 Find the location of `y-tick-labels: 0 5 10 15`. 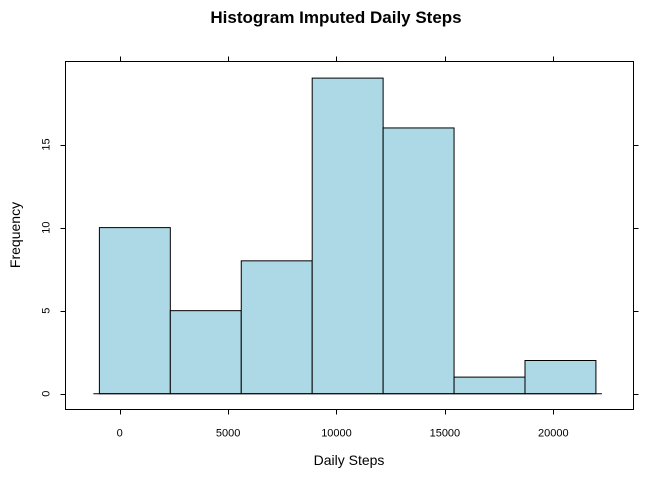

y-tick-labels: 0 5 10 15 is located at coordinates (47, 267).